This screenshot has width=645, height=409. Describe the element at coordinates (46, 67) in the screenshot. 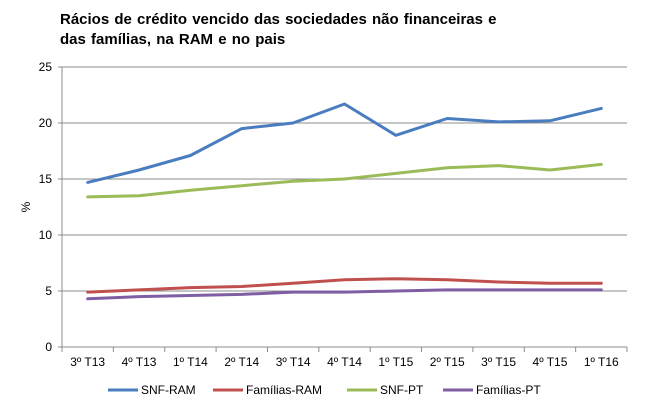

I see `y-tick-label: 25` at that location.